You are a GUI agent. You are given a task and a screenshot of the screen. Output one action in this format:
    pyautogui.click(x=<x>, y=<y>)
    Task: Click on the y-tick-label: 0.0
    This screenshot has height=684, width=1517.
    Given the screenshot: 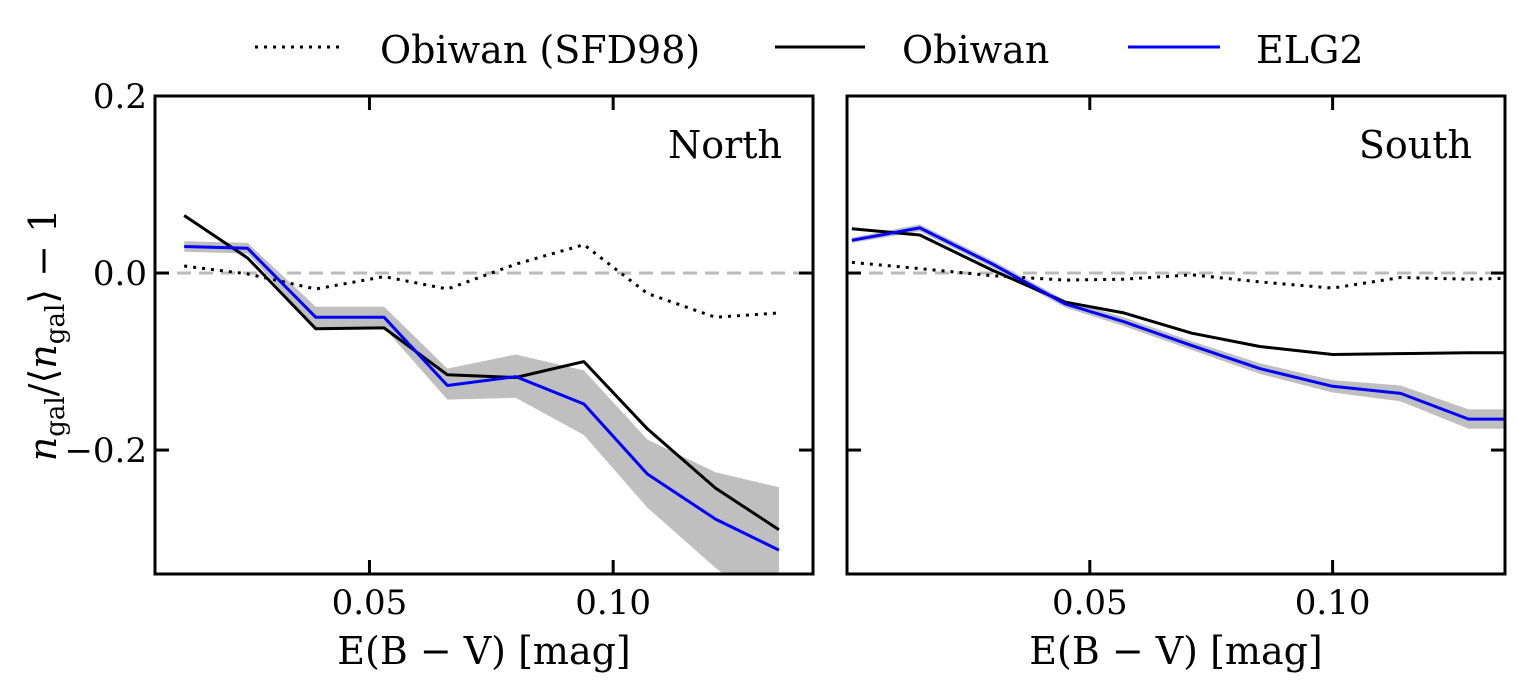 What is the action you would take?
    pyautogui.click(x=120, y=274)
    